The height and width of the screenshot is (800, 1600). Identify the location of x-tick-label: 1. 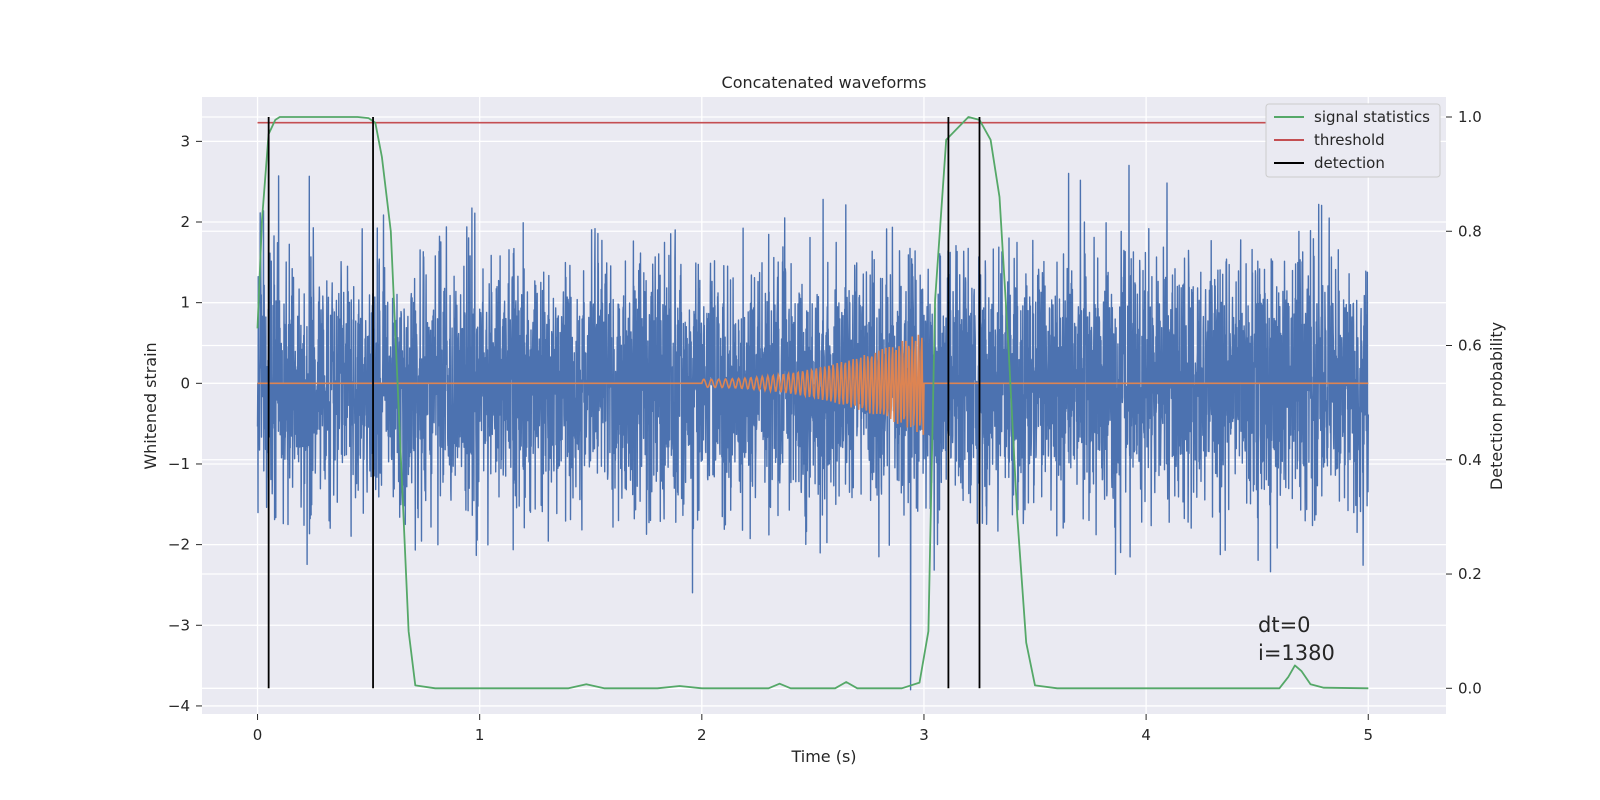
(480, 735).